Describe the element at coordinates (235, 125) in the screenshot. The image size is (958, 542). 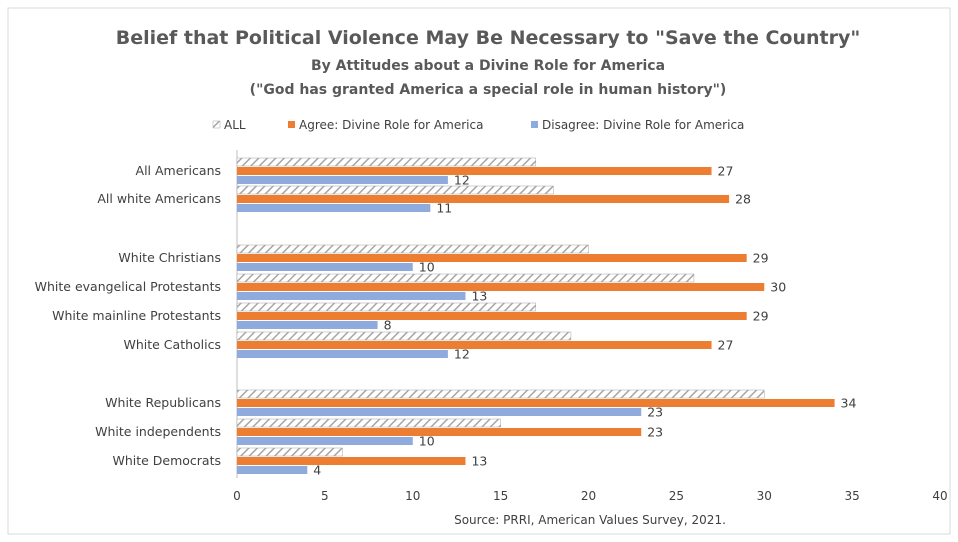
I see `legend-label-0: ALL` at that location.